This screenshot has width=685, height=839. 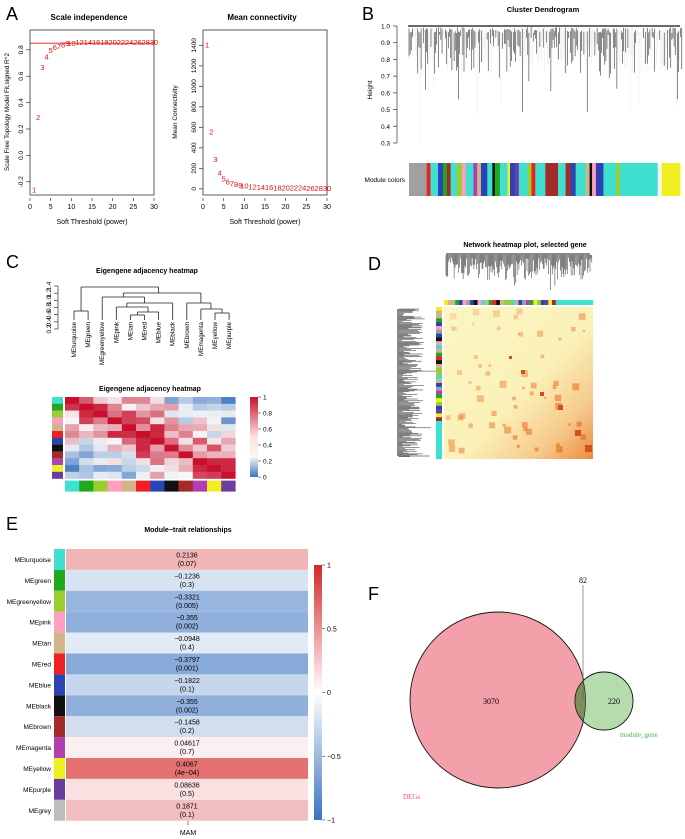 What do you see at coordinates (51, 207) in the screenshot?
I see `scale-x-tick-label: 5` at bounding box center [51, 207].